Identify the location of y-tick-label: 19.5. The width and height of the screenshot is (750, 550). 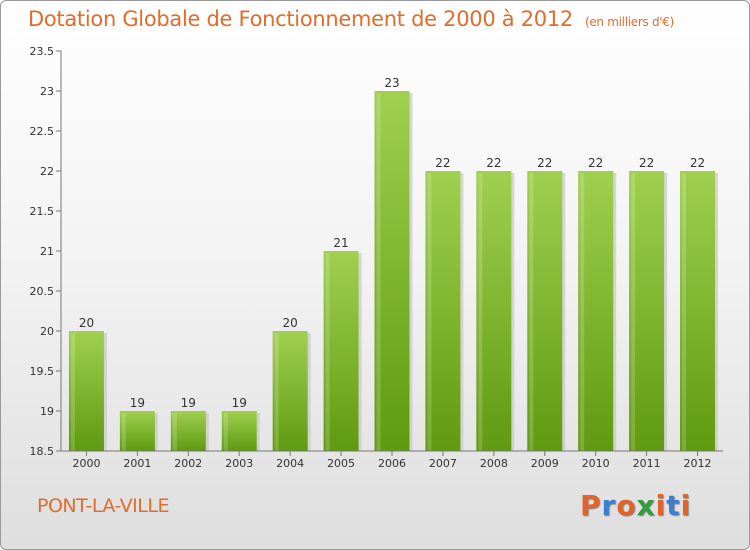
(42, 371).